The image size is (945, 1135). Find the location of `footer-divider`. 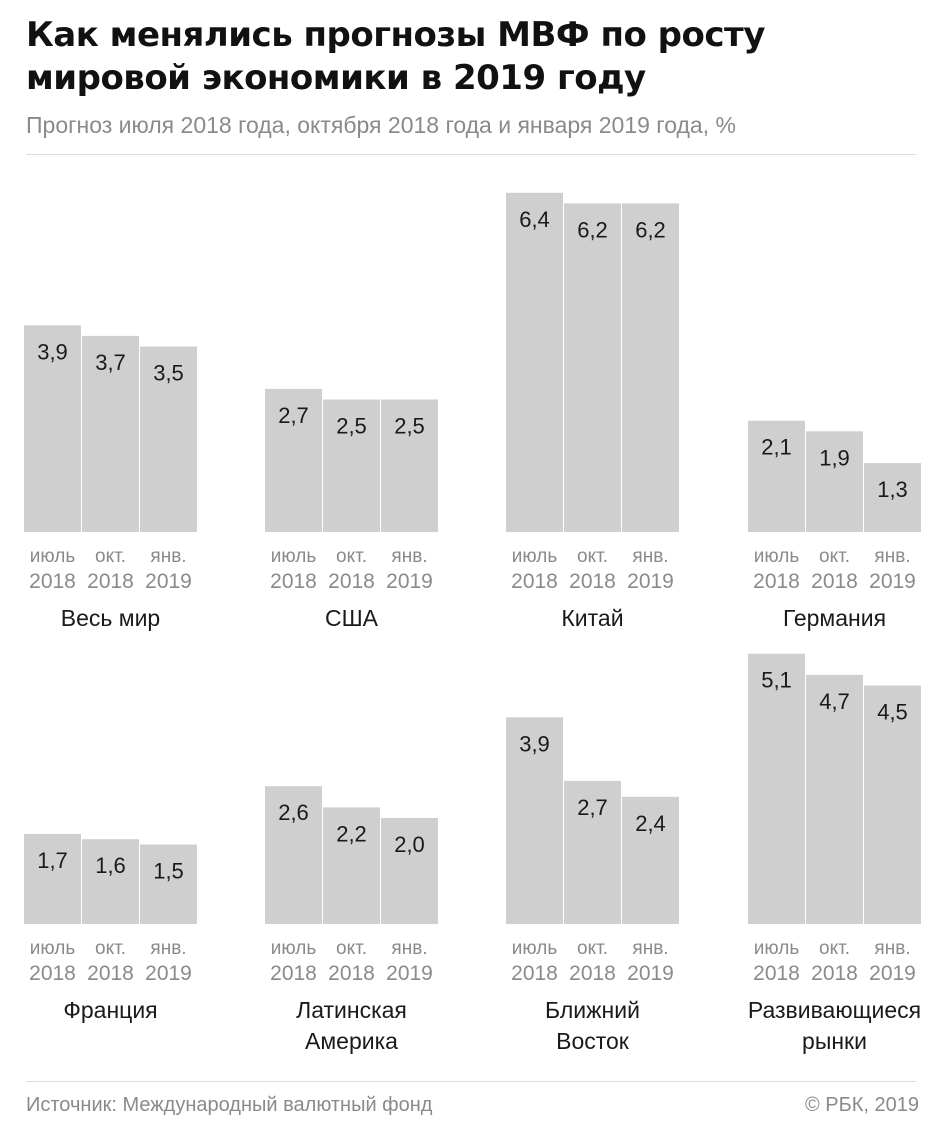

footer-divider is located at coordinates (471, 1081).